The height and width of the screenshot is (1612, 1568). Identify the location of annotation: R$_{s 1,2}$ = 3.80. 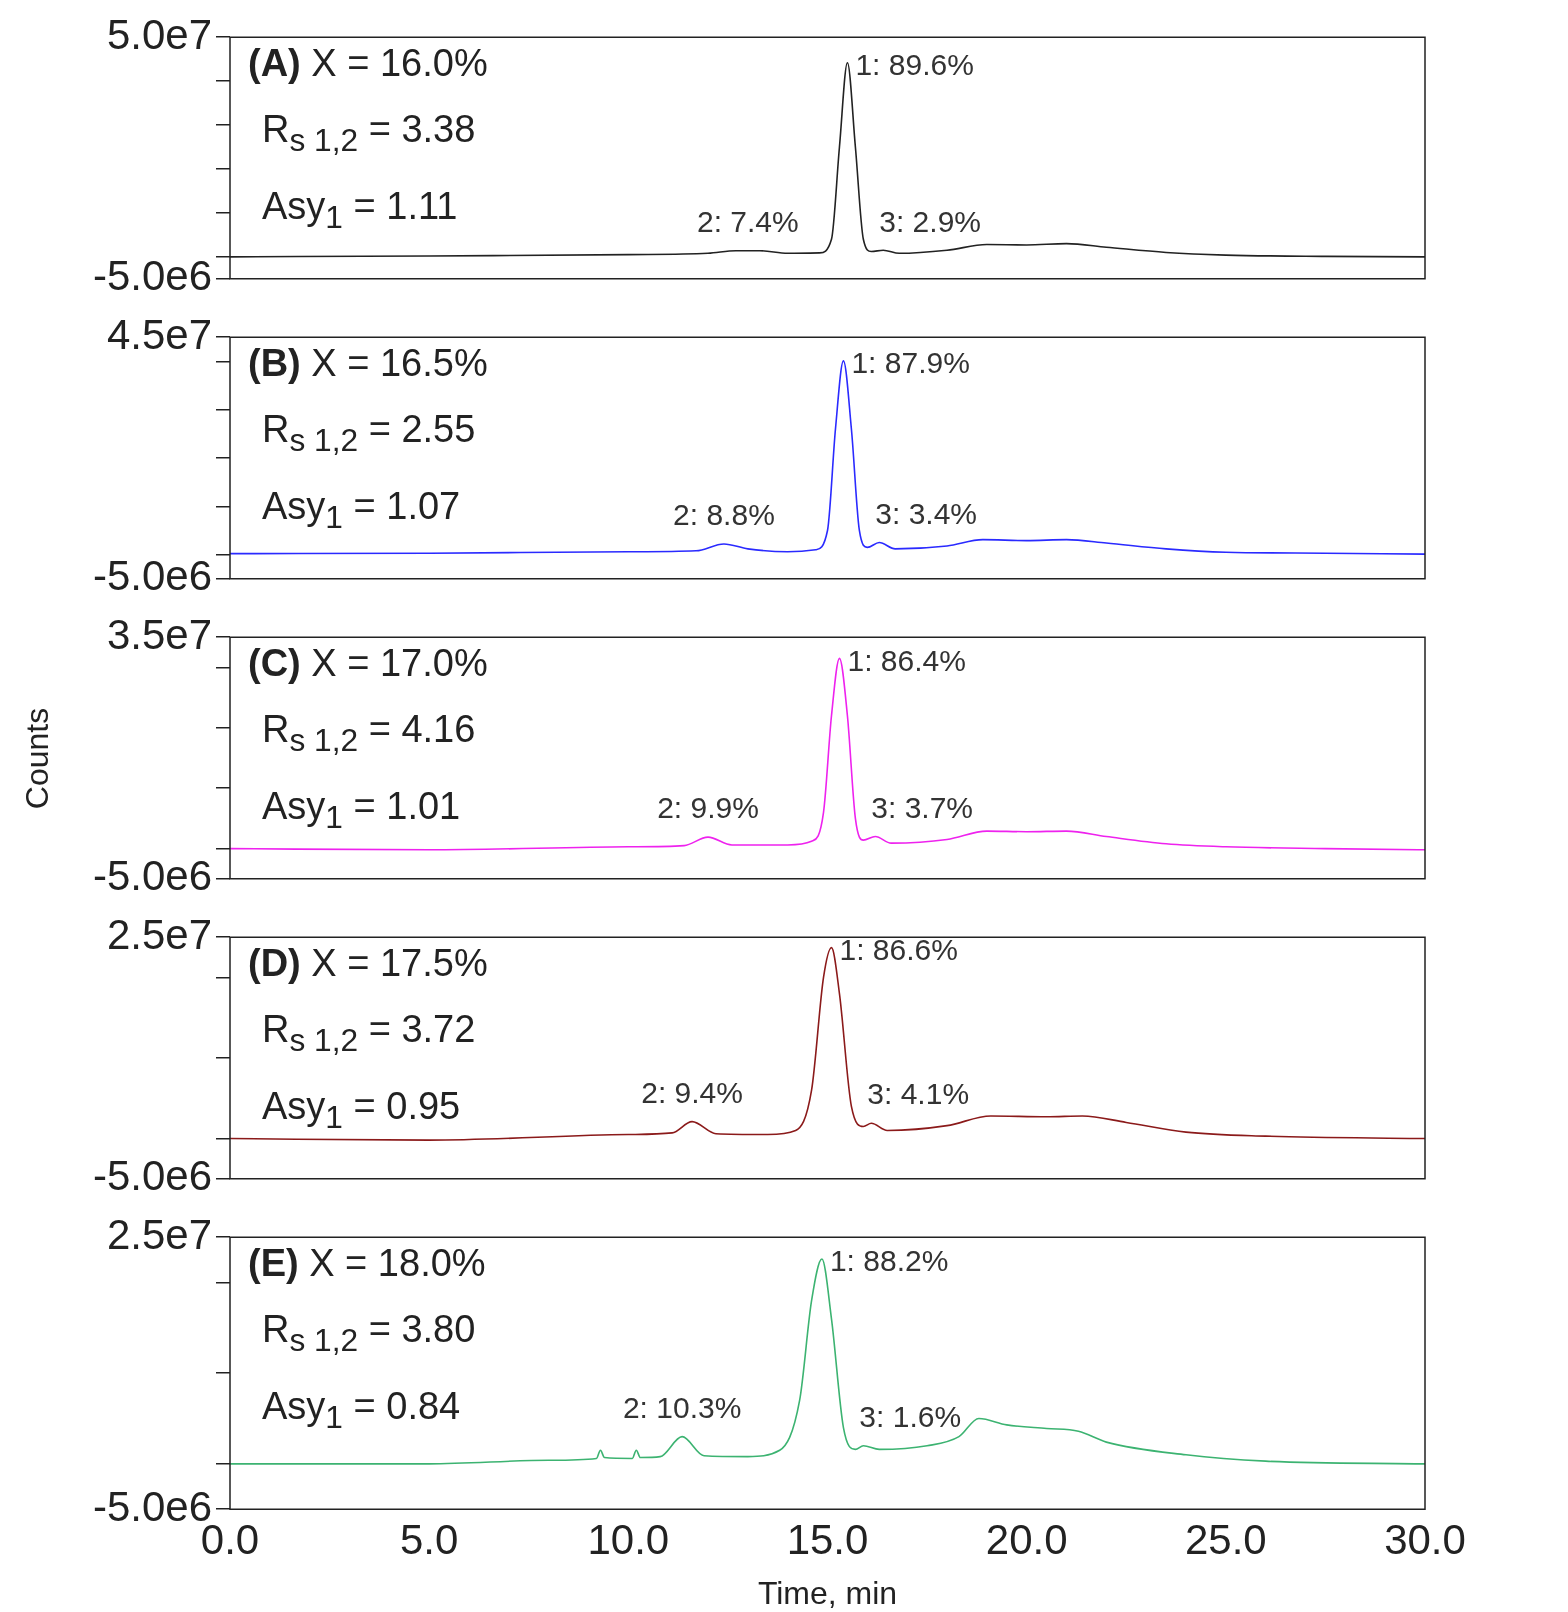
(369, 1333).